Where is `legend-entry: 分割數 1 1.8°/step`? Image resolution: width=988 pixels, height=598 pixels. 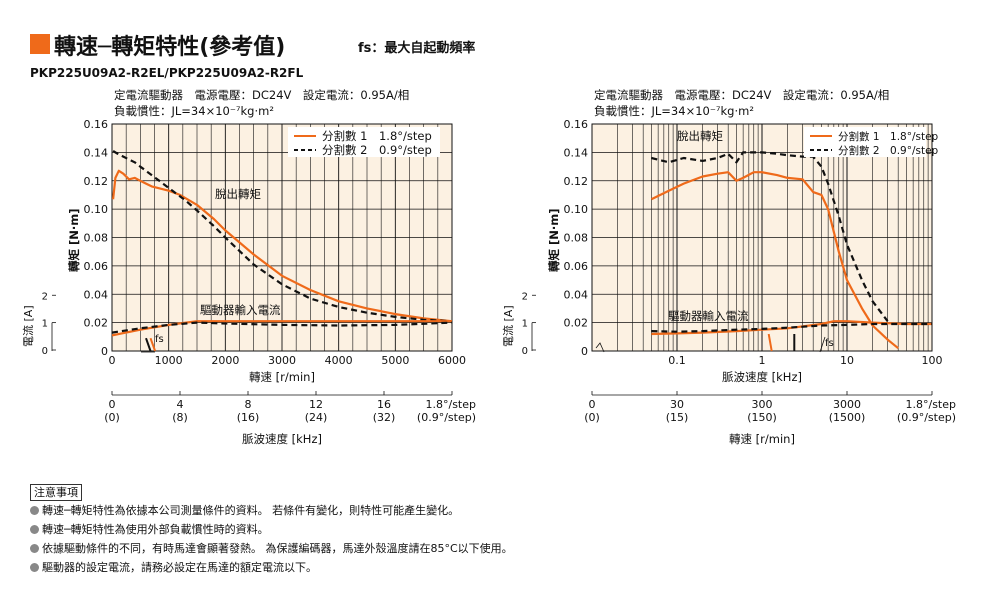
legend-entry: 分割數 1 1.8°/step is located at coordinates (888, 136).